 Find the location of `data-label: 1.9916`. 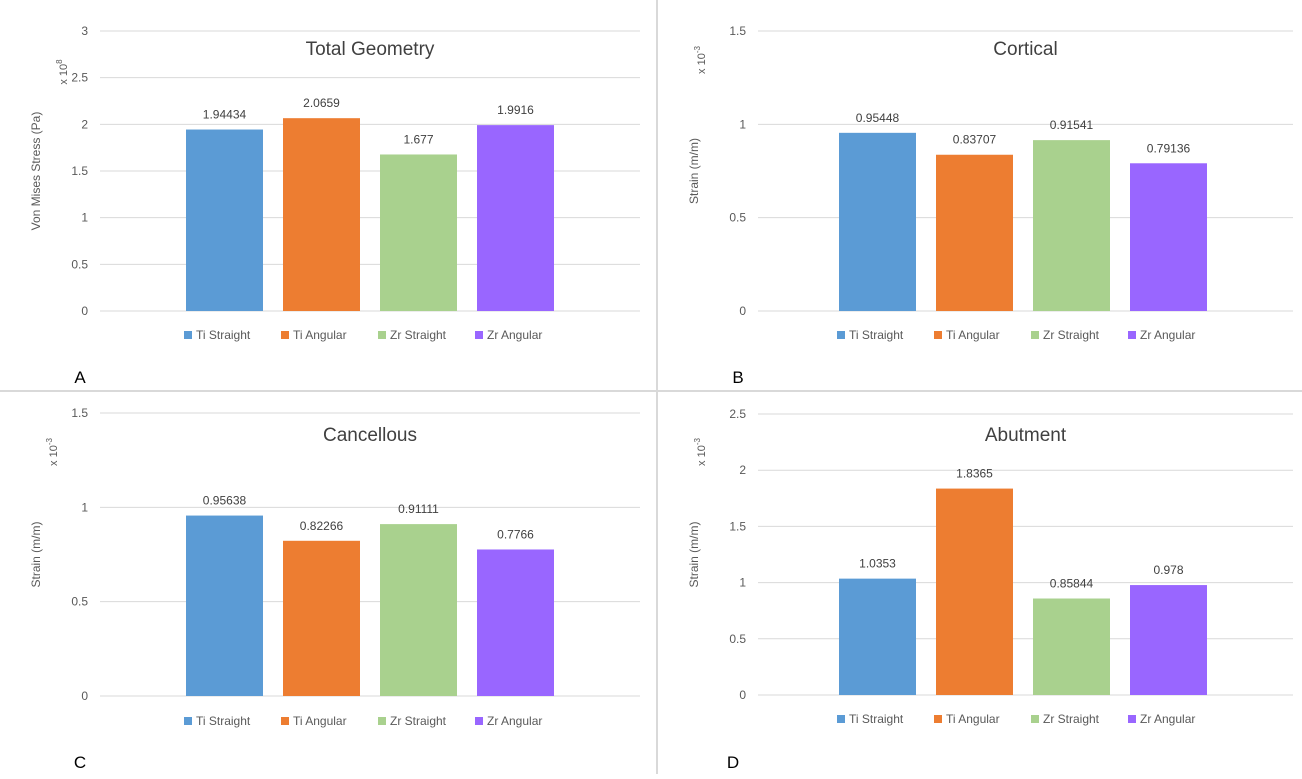

data-label: 1.9916 is located at coordinates (515, 110).